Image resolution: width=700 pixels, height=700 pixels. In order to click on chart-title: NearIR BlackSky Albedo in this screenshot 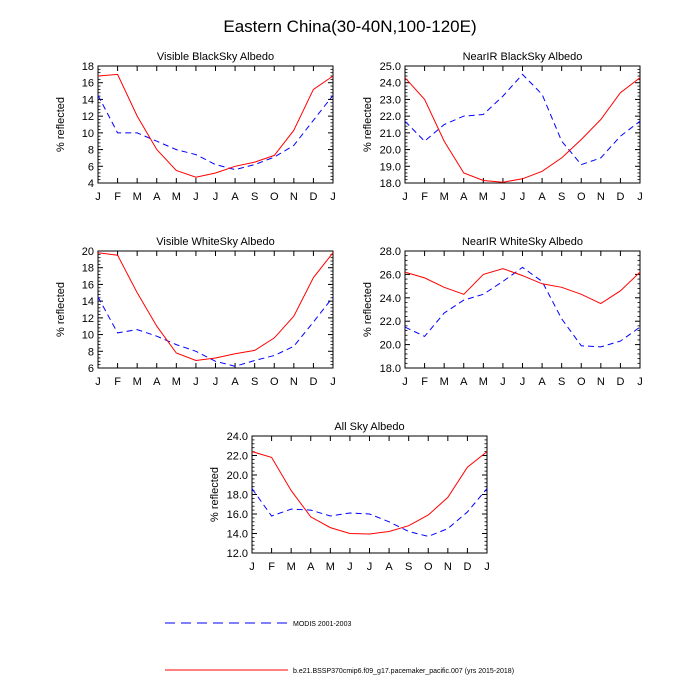, I will do `click(523, 57)`.